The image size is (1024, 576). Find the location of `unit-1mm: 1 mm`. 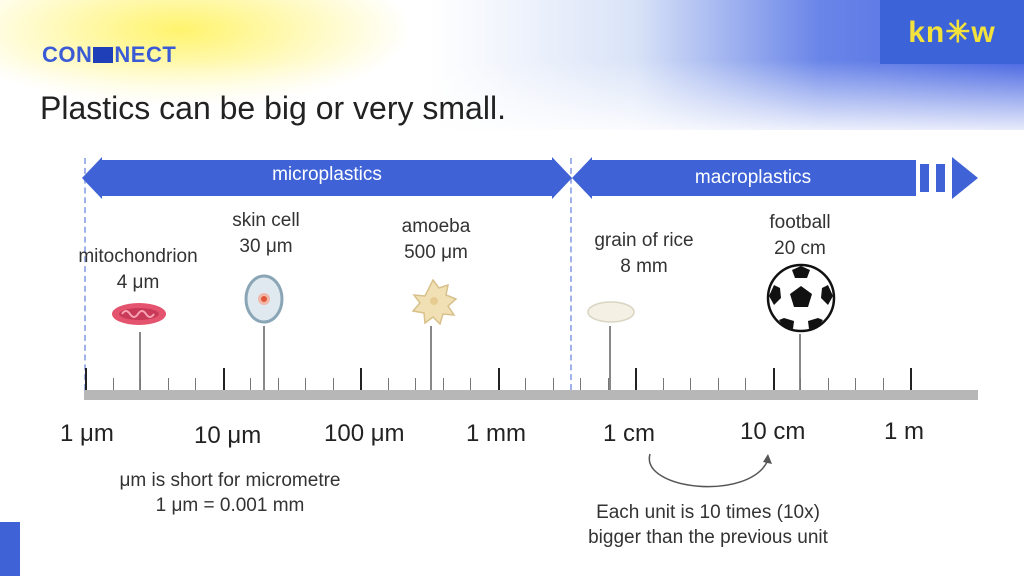

unit-1mm: 1 mm is located at coordinates (496, 433).